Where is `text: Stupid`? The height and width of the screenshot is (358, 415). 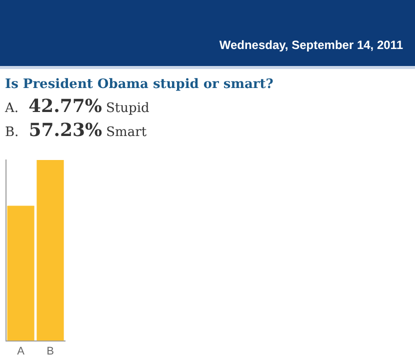 text: Stupid is located at coordinates (128, 108).